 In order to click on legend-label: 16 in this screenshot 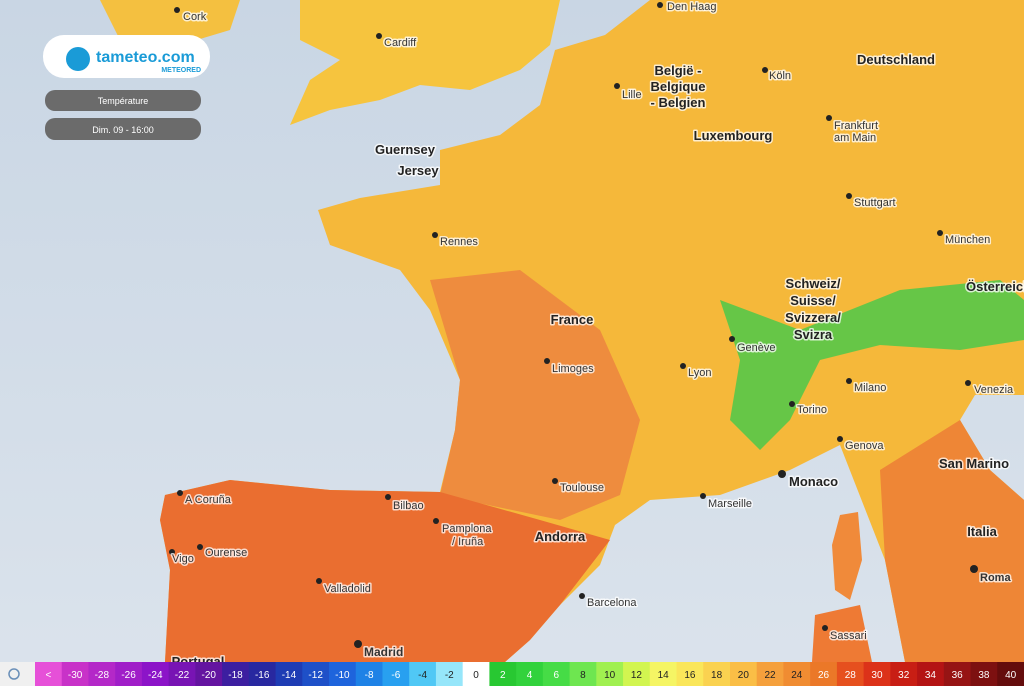, I will do `click(690, 675)`.